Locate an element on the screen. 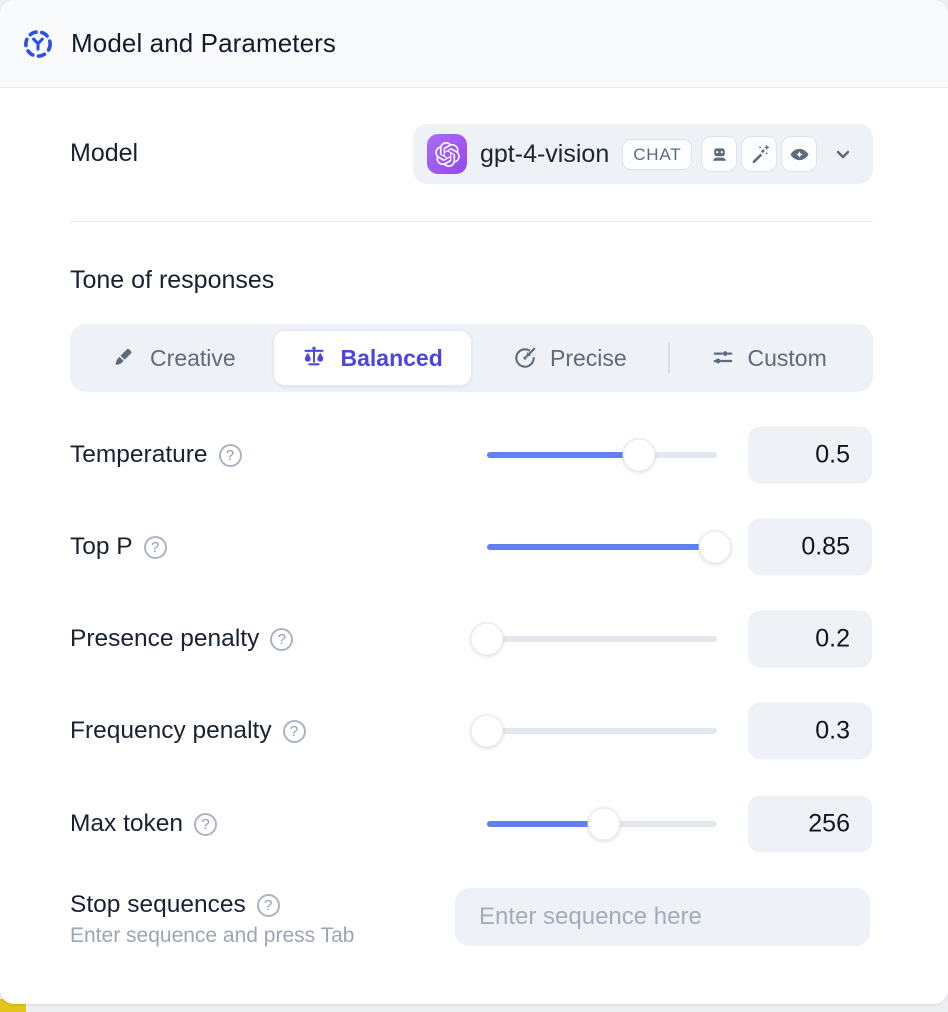 This screenshot has height=1012, width=948. target-arrow-icon is located at coordinates (525, 358).